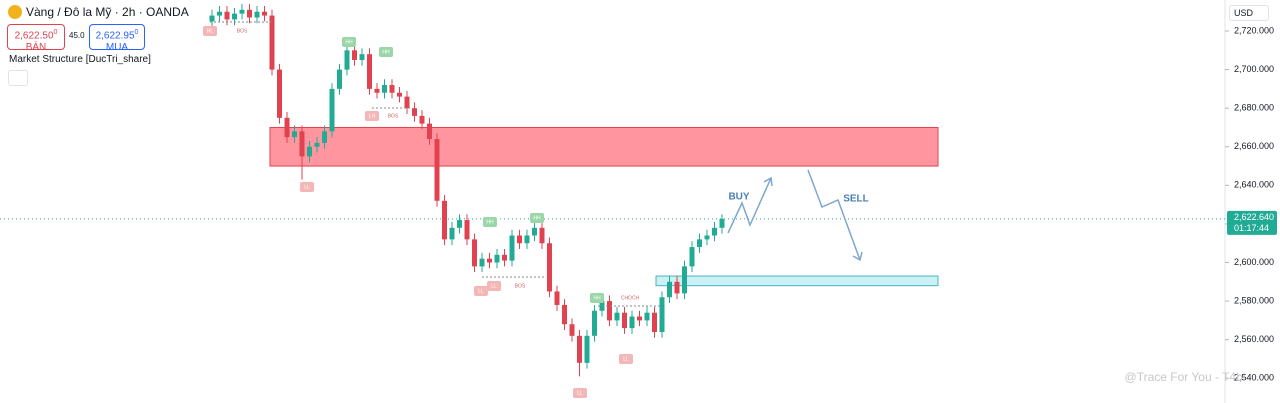  Describe the element at coordinates (738, 197) in the screenshot. I see `annotation: BUY` at that location.